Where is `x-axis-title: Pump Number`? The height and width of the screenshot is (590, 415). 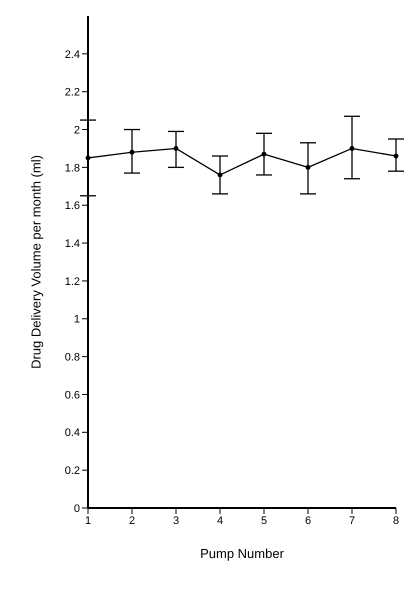
x-axis-title: Pump Number is located at coordinates (242, 553).